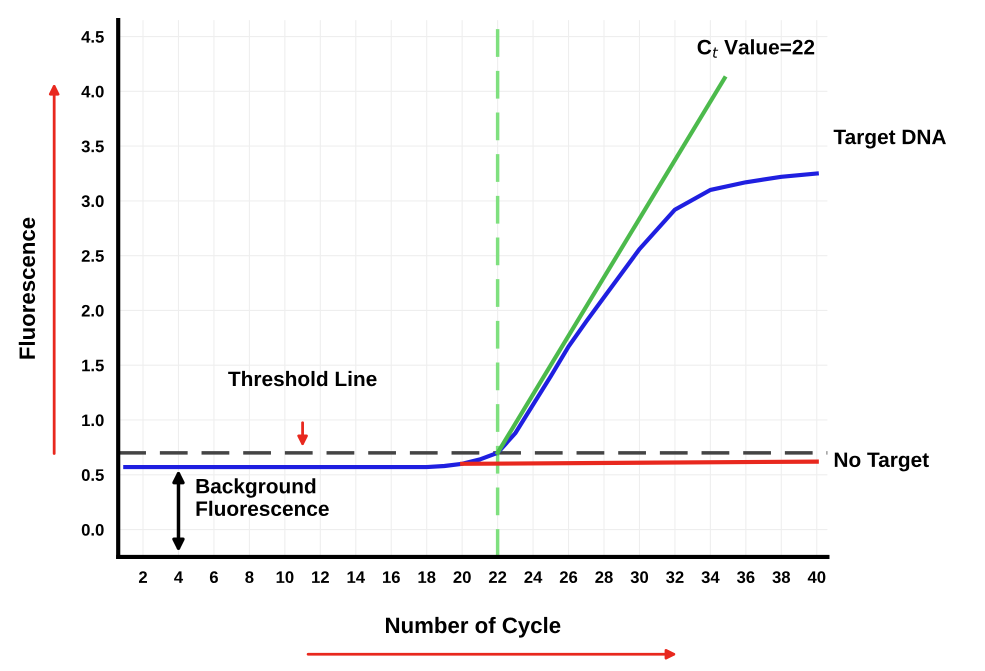  What do you see at coordinates (93, 420) in the screenshot?
I see `y-tick-label: 1.0` at bounding box center [93, 420].